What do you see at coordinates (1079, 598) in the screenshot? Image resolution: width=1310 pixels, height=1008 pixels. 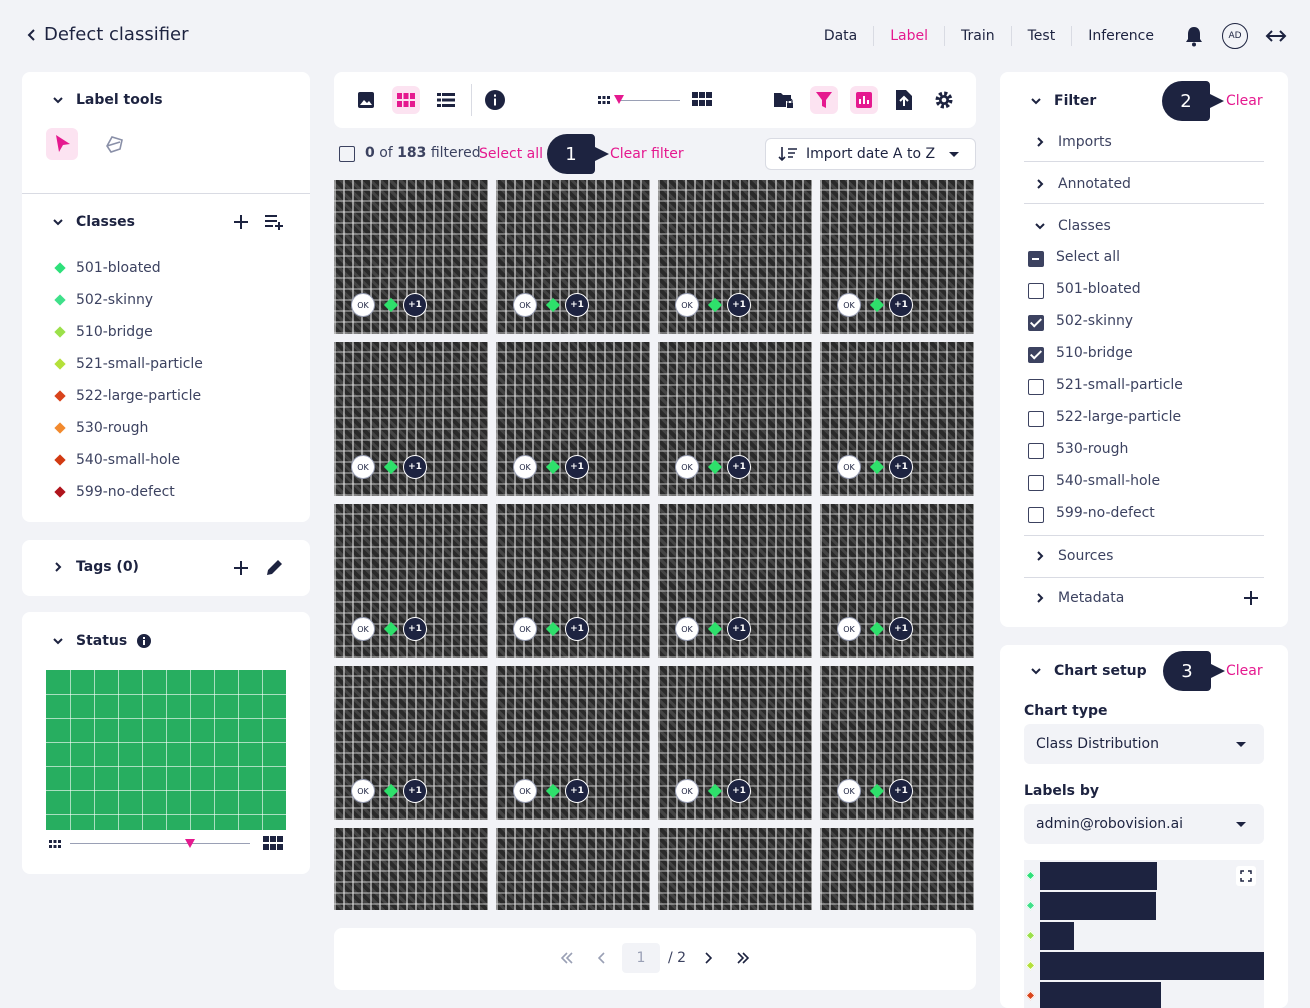 I see `filter-section-metadata: Metadata` at bounding box center [1079, 598].